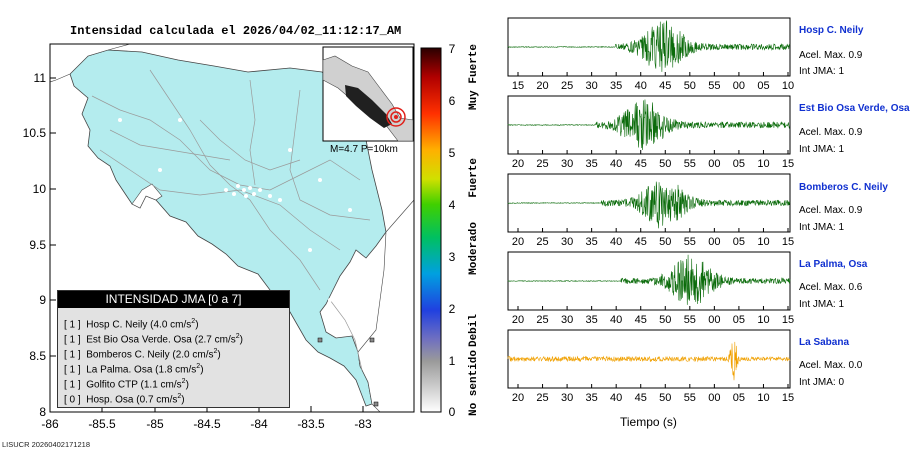 The image size is (910, 460). Describe the element at coordinates (831, 287) in the screenshot. I see `station-acel: Acel. Max. 0.6` at that location.